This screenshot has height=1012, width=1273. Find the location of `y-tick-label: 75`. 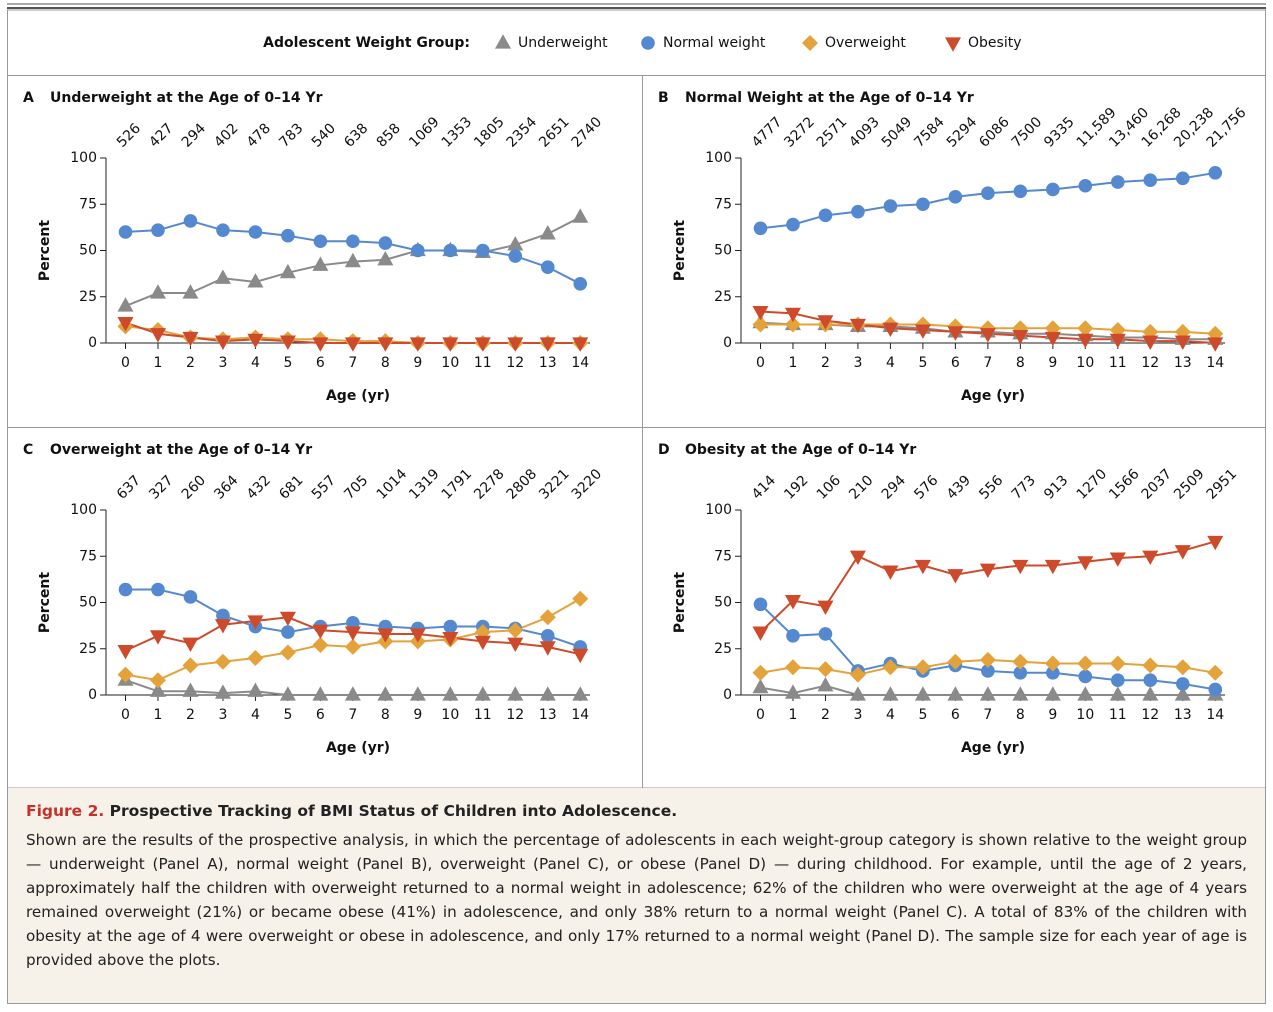

y-tick-label: 75 is located at coordinates (723, 556).